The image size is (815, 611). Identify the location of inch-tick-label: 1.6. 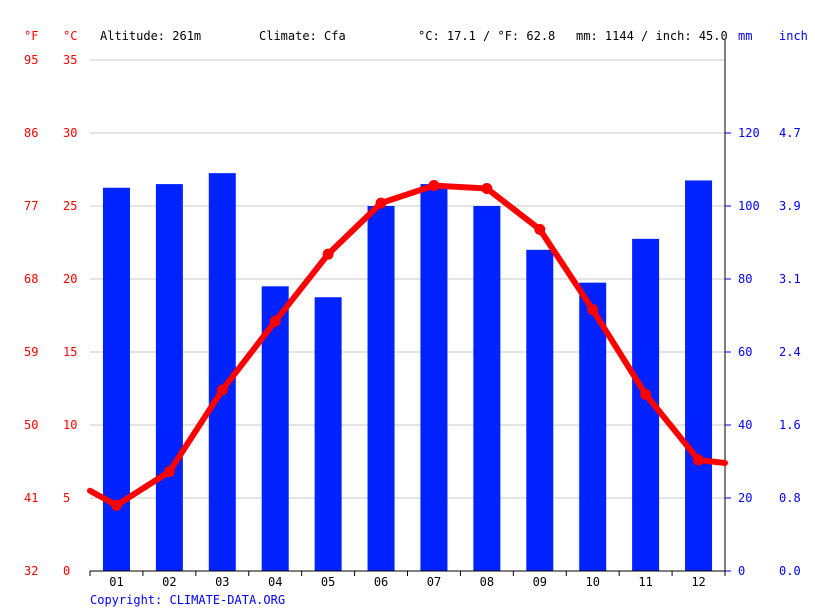
(790, 425).